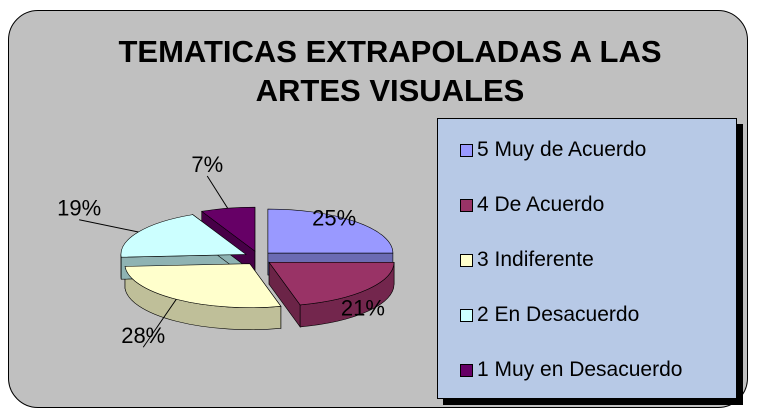 The height and width of the screenshot is (416, 757). I want to click on legend-entry: 3 Indiferente, so click(527, 260).